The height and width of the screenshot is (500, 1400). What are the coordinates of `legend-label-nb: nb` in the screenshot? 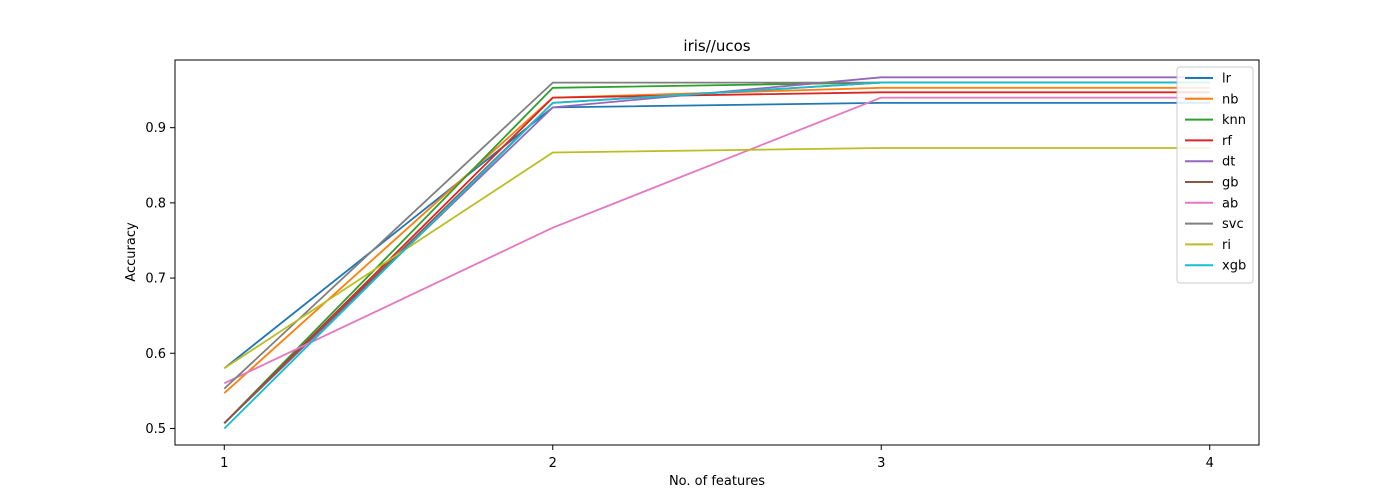 It's located at (1230, 99).